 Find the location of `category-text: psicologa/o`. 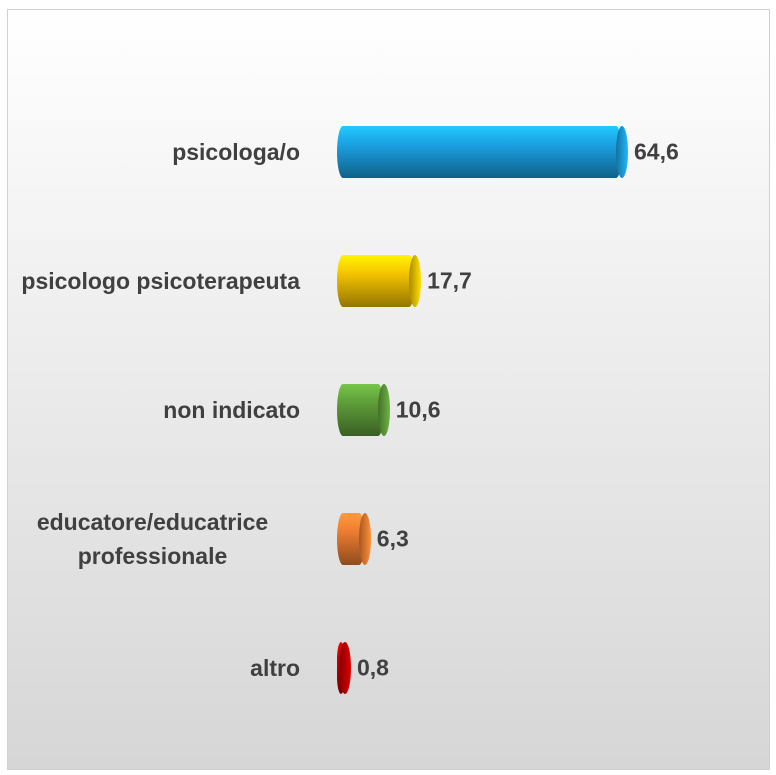

category-text: psicologa/o is located at coordinates (236, 152).